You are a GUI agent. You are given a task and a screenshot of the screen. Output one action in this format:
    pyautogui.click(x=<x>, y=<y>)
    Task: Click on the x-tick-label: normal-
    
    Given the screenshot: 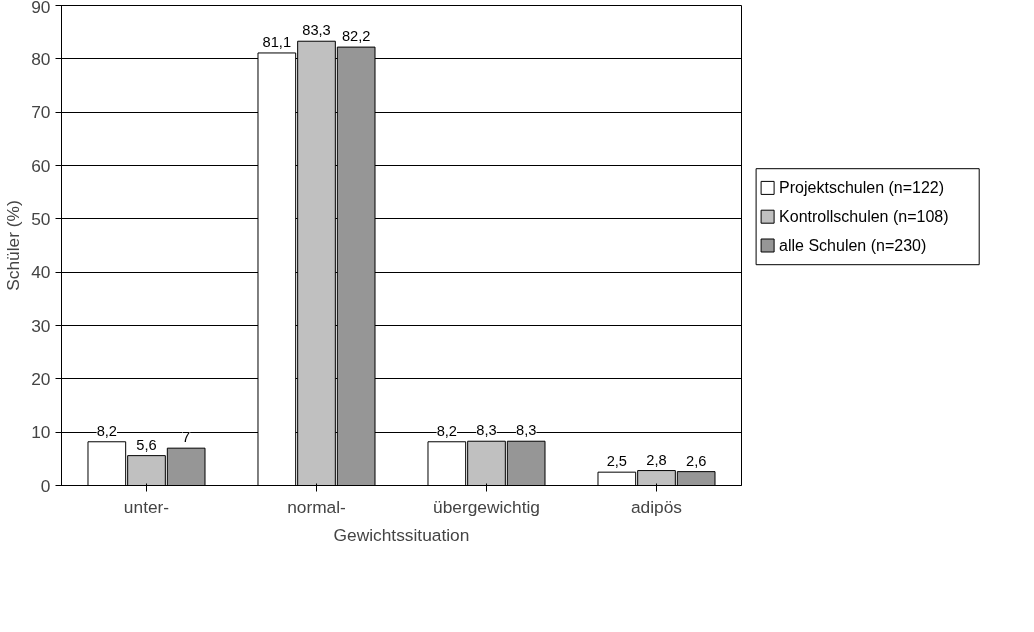 What is the action you would take?
    pyautogui.click(x=316, y=506)
    